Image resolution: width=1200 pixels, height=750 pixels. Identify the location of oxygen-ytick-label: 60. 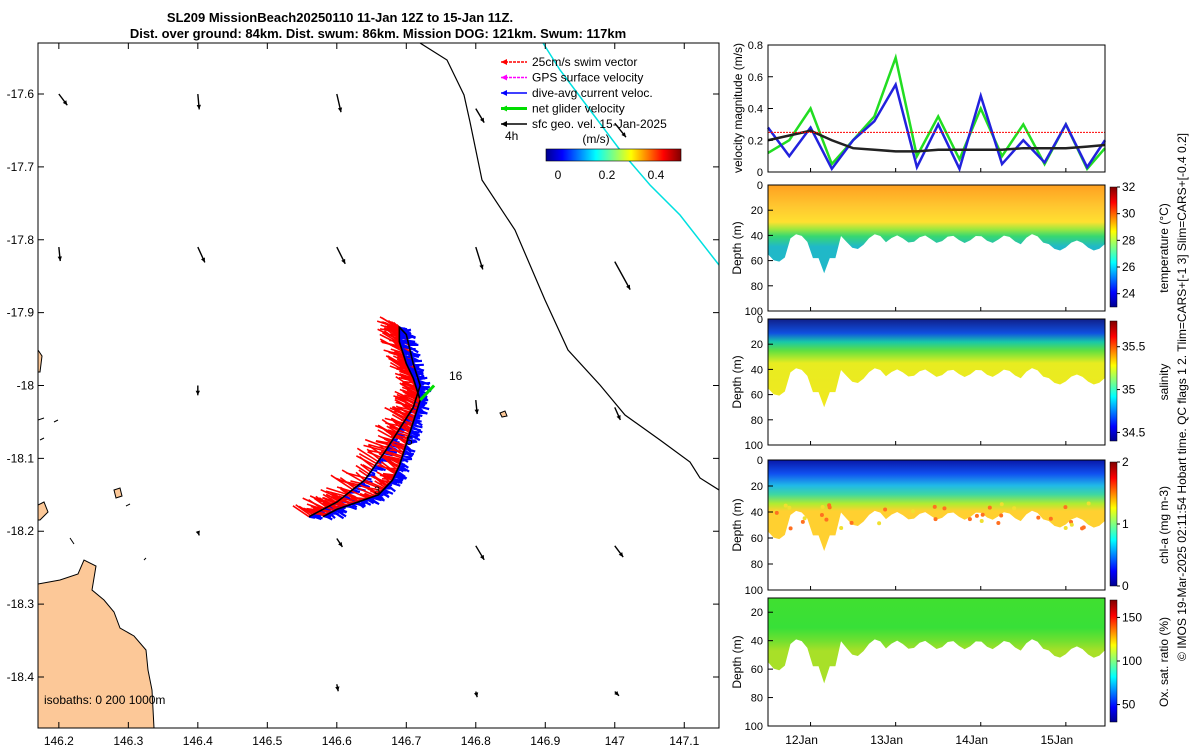
(757, 670).